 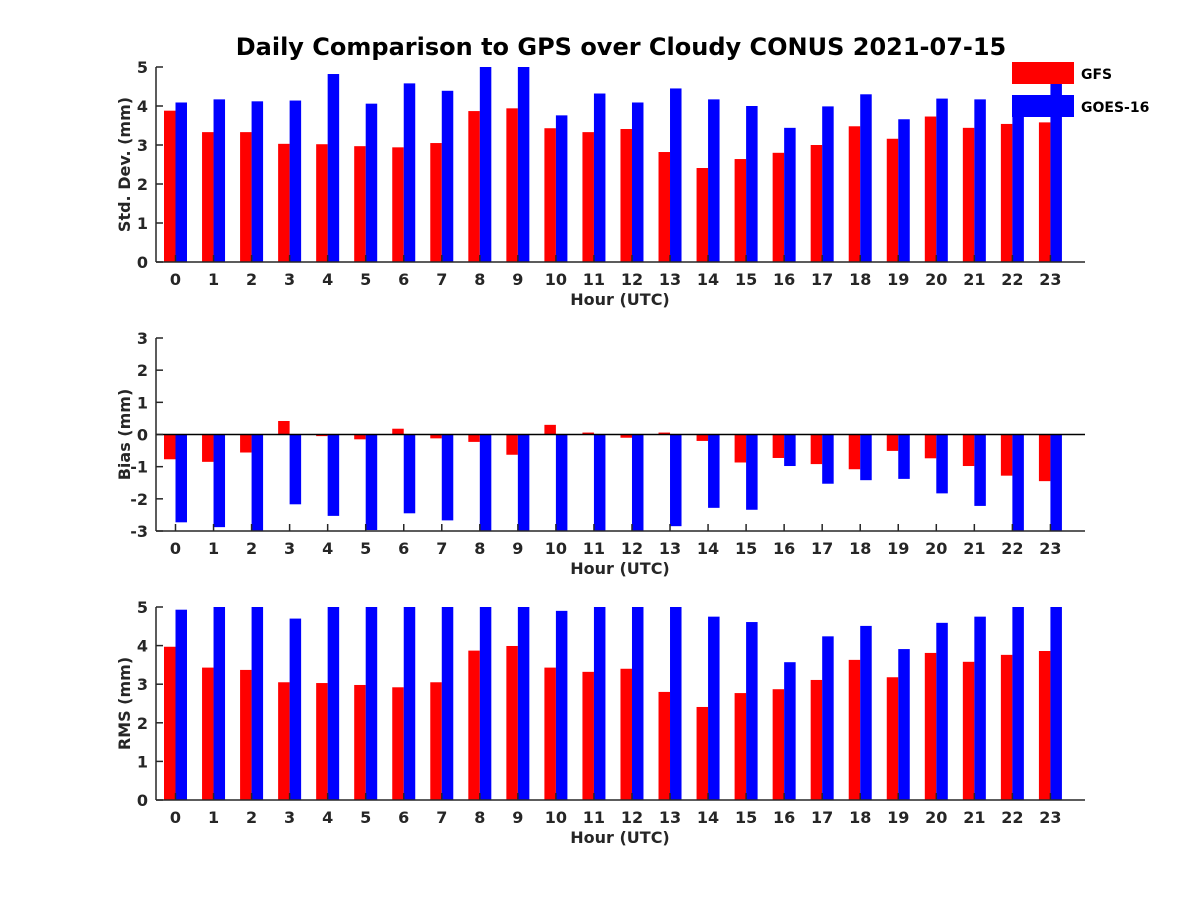 What do you see at coordinates (556, 817) in the screenshot?
I see `x-tick-label-rms-10: 10` at bounding box center [556, 817].